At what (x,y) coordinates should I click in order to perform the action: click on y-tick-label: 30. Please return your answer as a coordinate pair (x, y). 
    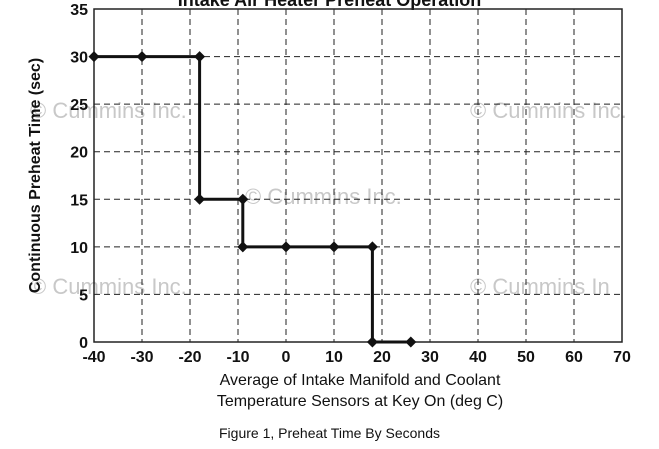
    Looking at the image, I should click on (79, 58).